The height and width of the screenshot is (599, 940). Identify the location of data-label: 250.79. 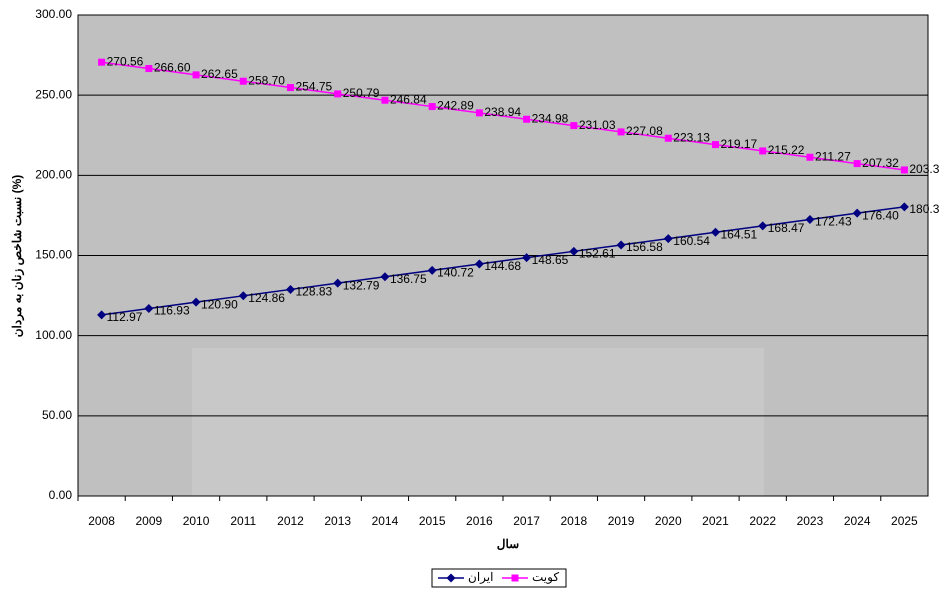
(361, 93).